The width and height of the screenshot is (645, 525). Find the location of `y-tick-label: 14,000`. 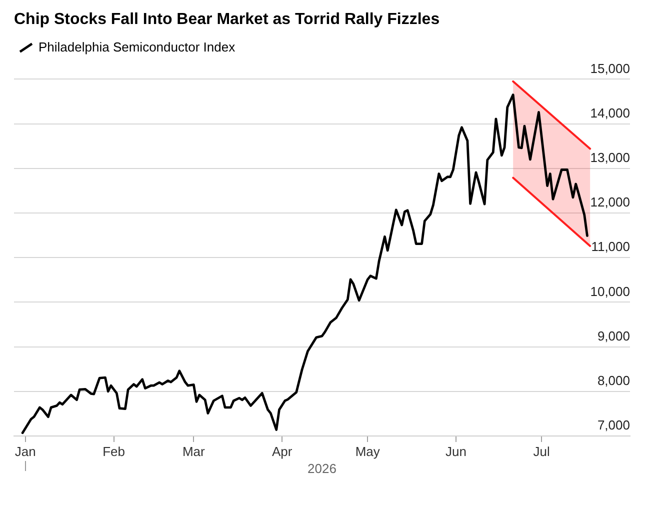

y-tick-label: 14,000 is located at coordinates (610, 112).